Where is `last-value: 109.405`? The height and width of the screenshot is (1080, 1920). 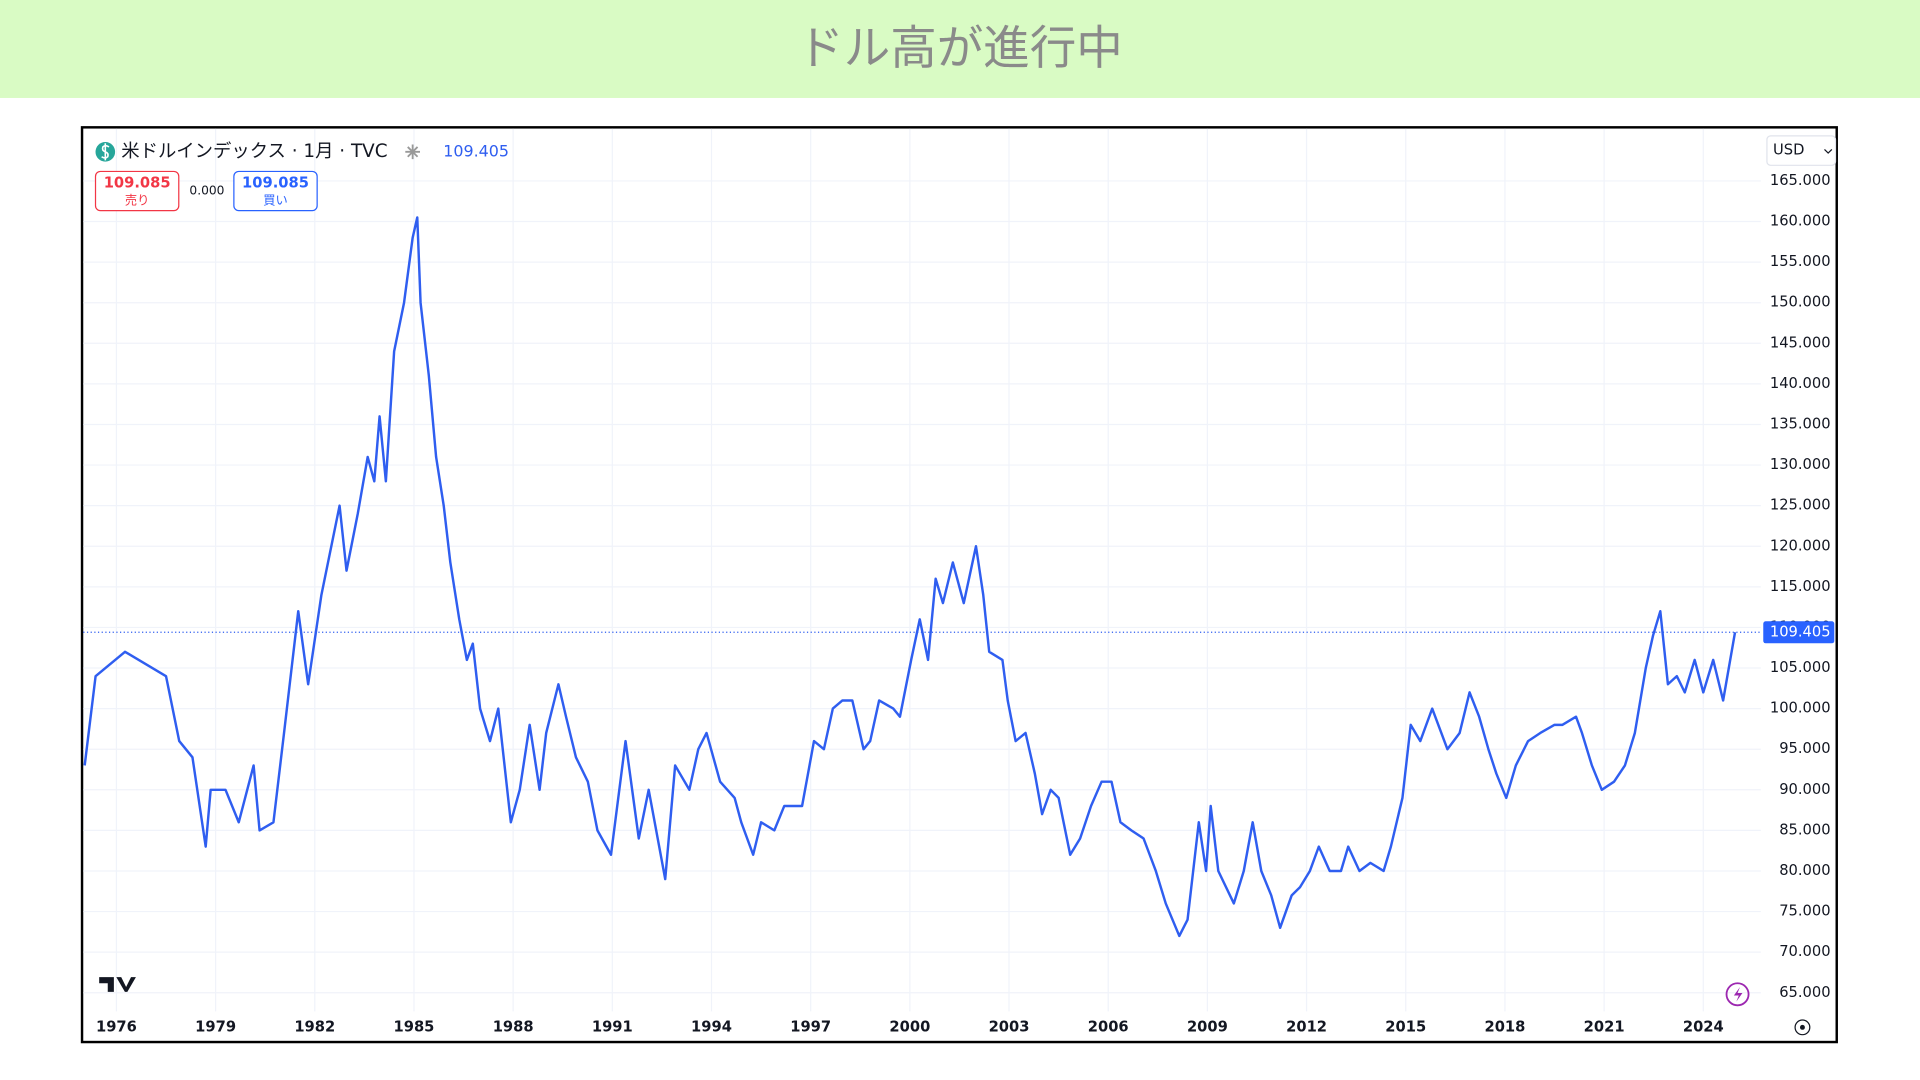
last-value: 109.405 is located at coordinates (476, 150).